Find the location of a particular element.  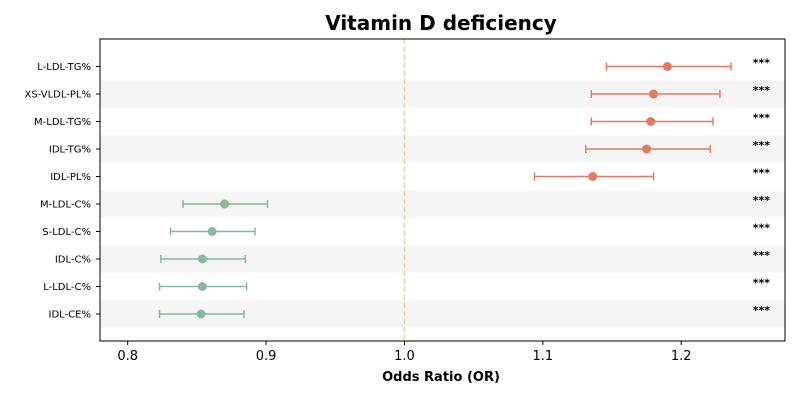

row-label: L-LDL-C% is located at coordinates (67, 287).